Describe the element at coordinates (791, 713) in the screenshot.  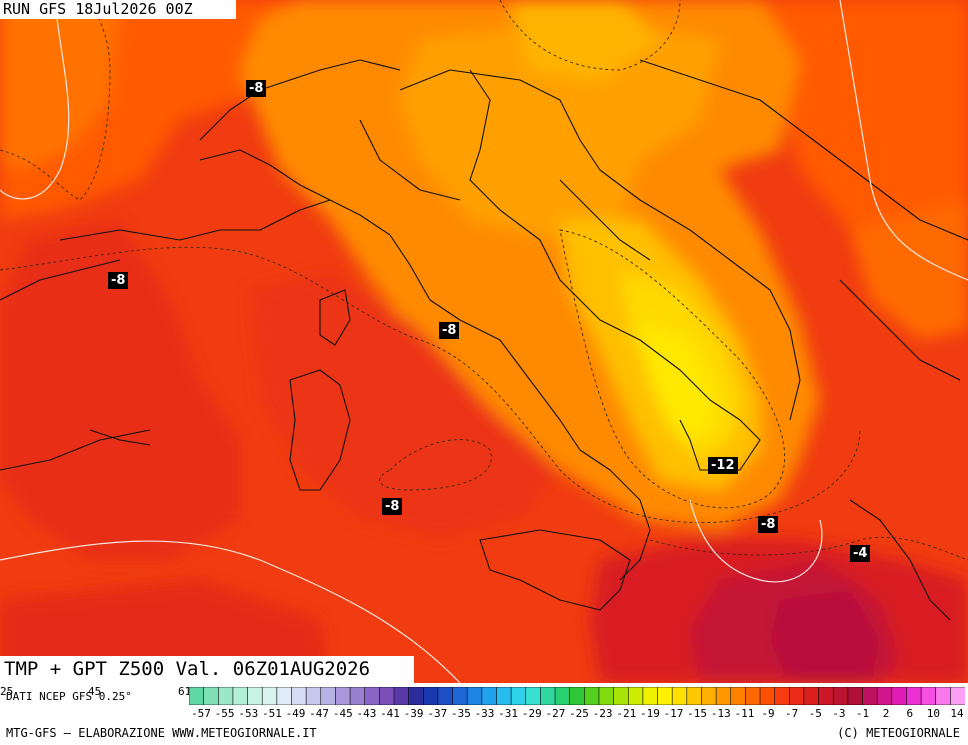
I see `color-scale-tick: -7` at that location.